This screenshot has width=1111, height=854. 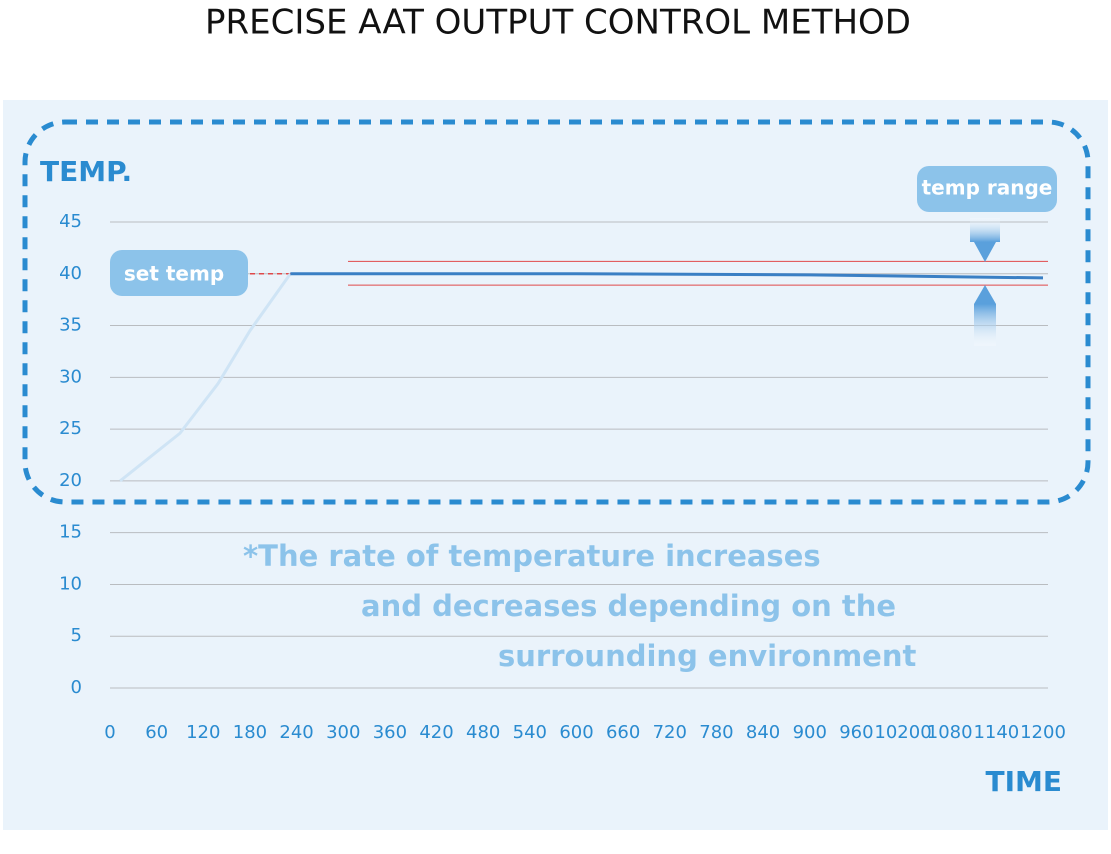 What do you see at coordinates (707, 656) in the screenshot?
I see `note: surrounding environment` at bounding box center [707, 656].